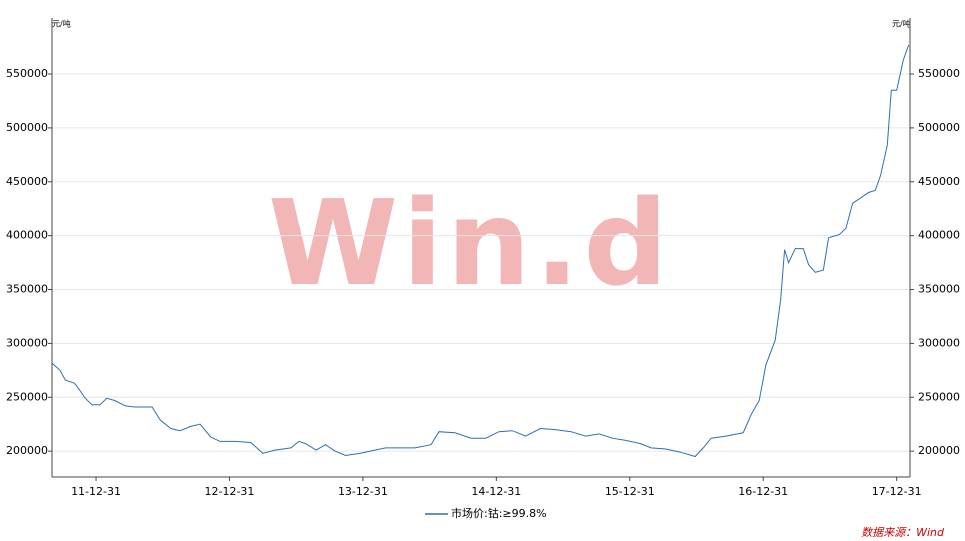  What do you see at coordinates (27, 235) in the screenshot?
I see `y-tick-label: 400000` at bounding box center [27, 235].